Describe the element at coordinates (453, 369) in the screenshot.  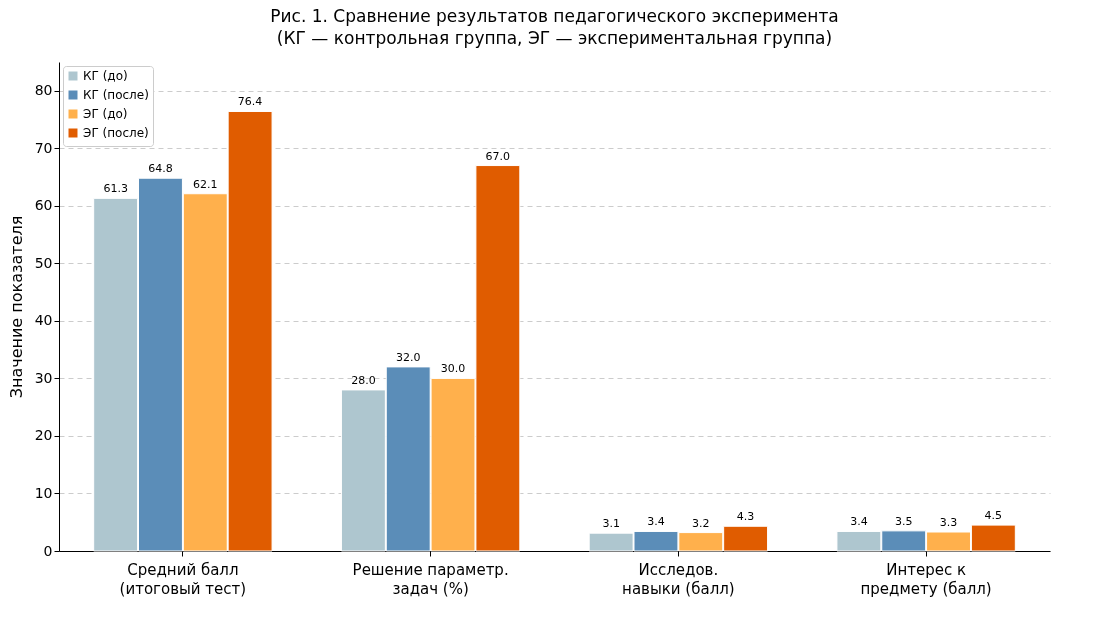
I see `data-label: 30.0` at that location.